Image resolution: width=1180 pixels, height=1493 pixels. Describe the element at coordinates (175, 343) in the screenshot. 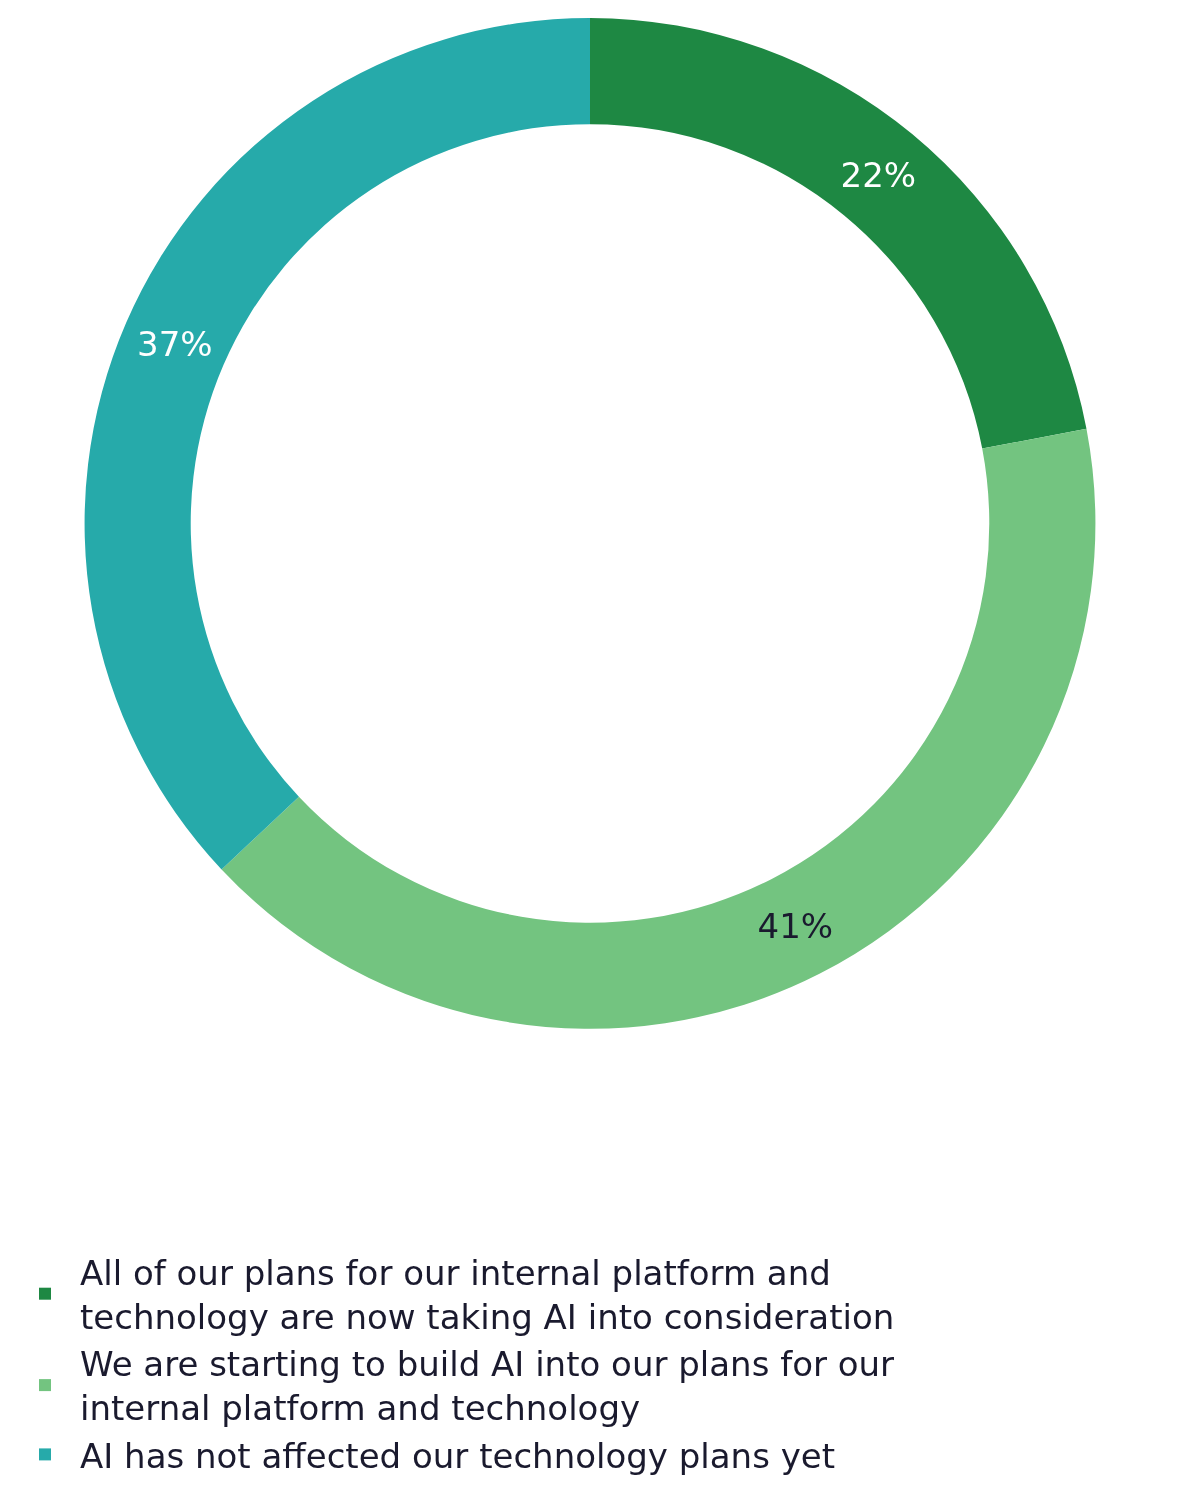

I see `data-label: 37%` at that location.